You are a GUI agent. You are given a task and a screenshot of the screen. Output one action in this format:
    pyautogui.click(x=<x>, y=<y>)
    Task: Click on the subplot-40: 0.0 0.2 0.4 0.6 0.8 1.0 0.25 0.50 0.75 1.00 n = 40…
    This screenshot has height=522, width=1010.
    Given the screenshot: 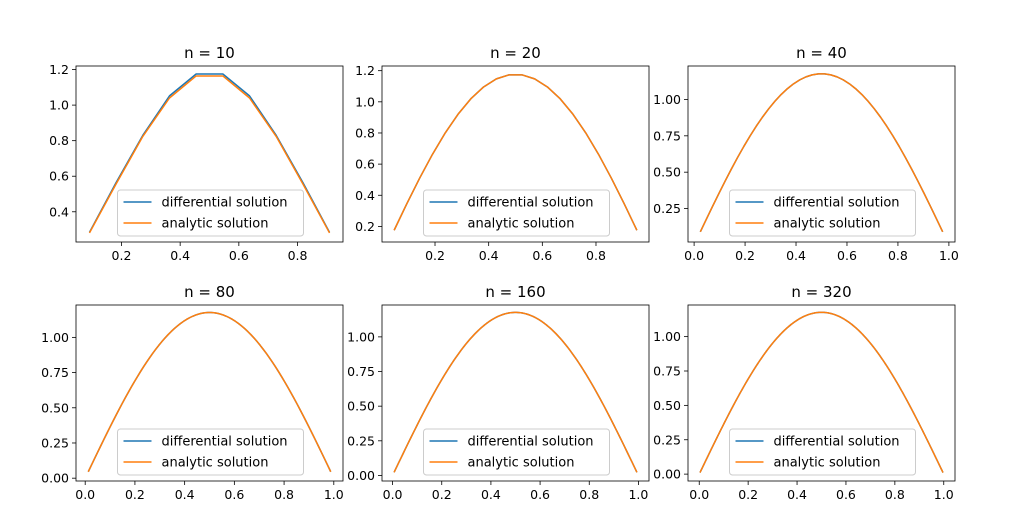 What is the action you would take?
    pyautogui.click(x=806, y=153)
    